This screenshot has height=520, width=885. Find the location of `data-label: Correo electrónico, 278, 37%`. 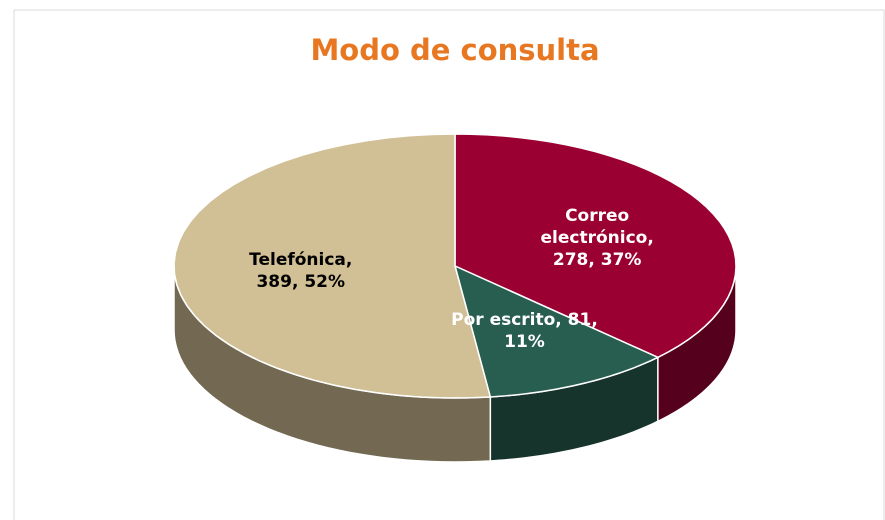

data-label: Correo electrónico, 278, 37% is located at coordinates (597, 237).